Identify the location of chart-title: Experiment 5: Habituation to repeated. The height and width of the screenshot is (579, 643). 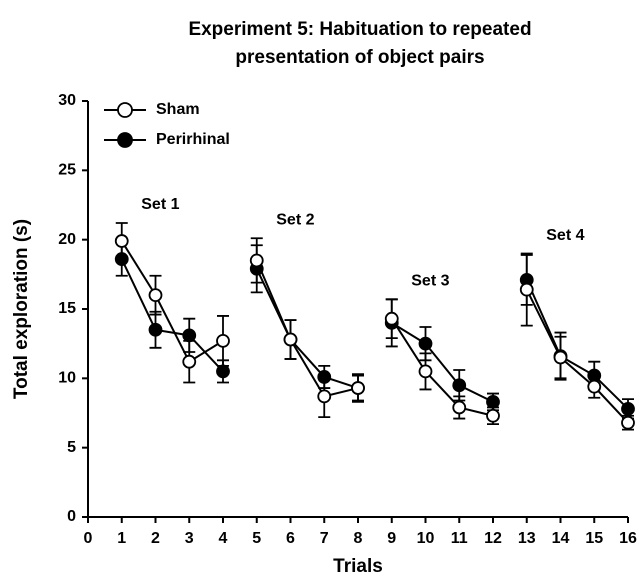
(359, 29).